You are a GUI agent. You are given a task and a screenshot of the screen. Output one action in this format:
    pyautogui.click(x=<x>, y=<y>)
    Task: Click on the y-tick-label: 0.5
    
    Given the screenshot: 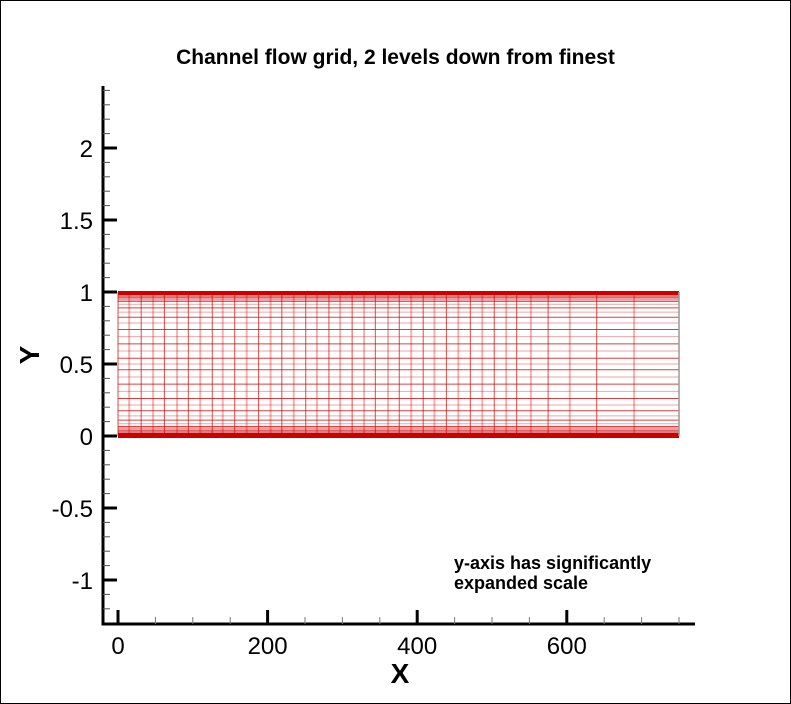 What is the action you would take?
    pyautogui.click(x=76, y=365)
    